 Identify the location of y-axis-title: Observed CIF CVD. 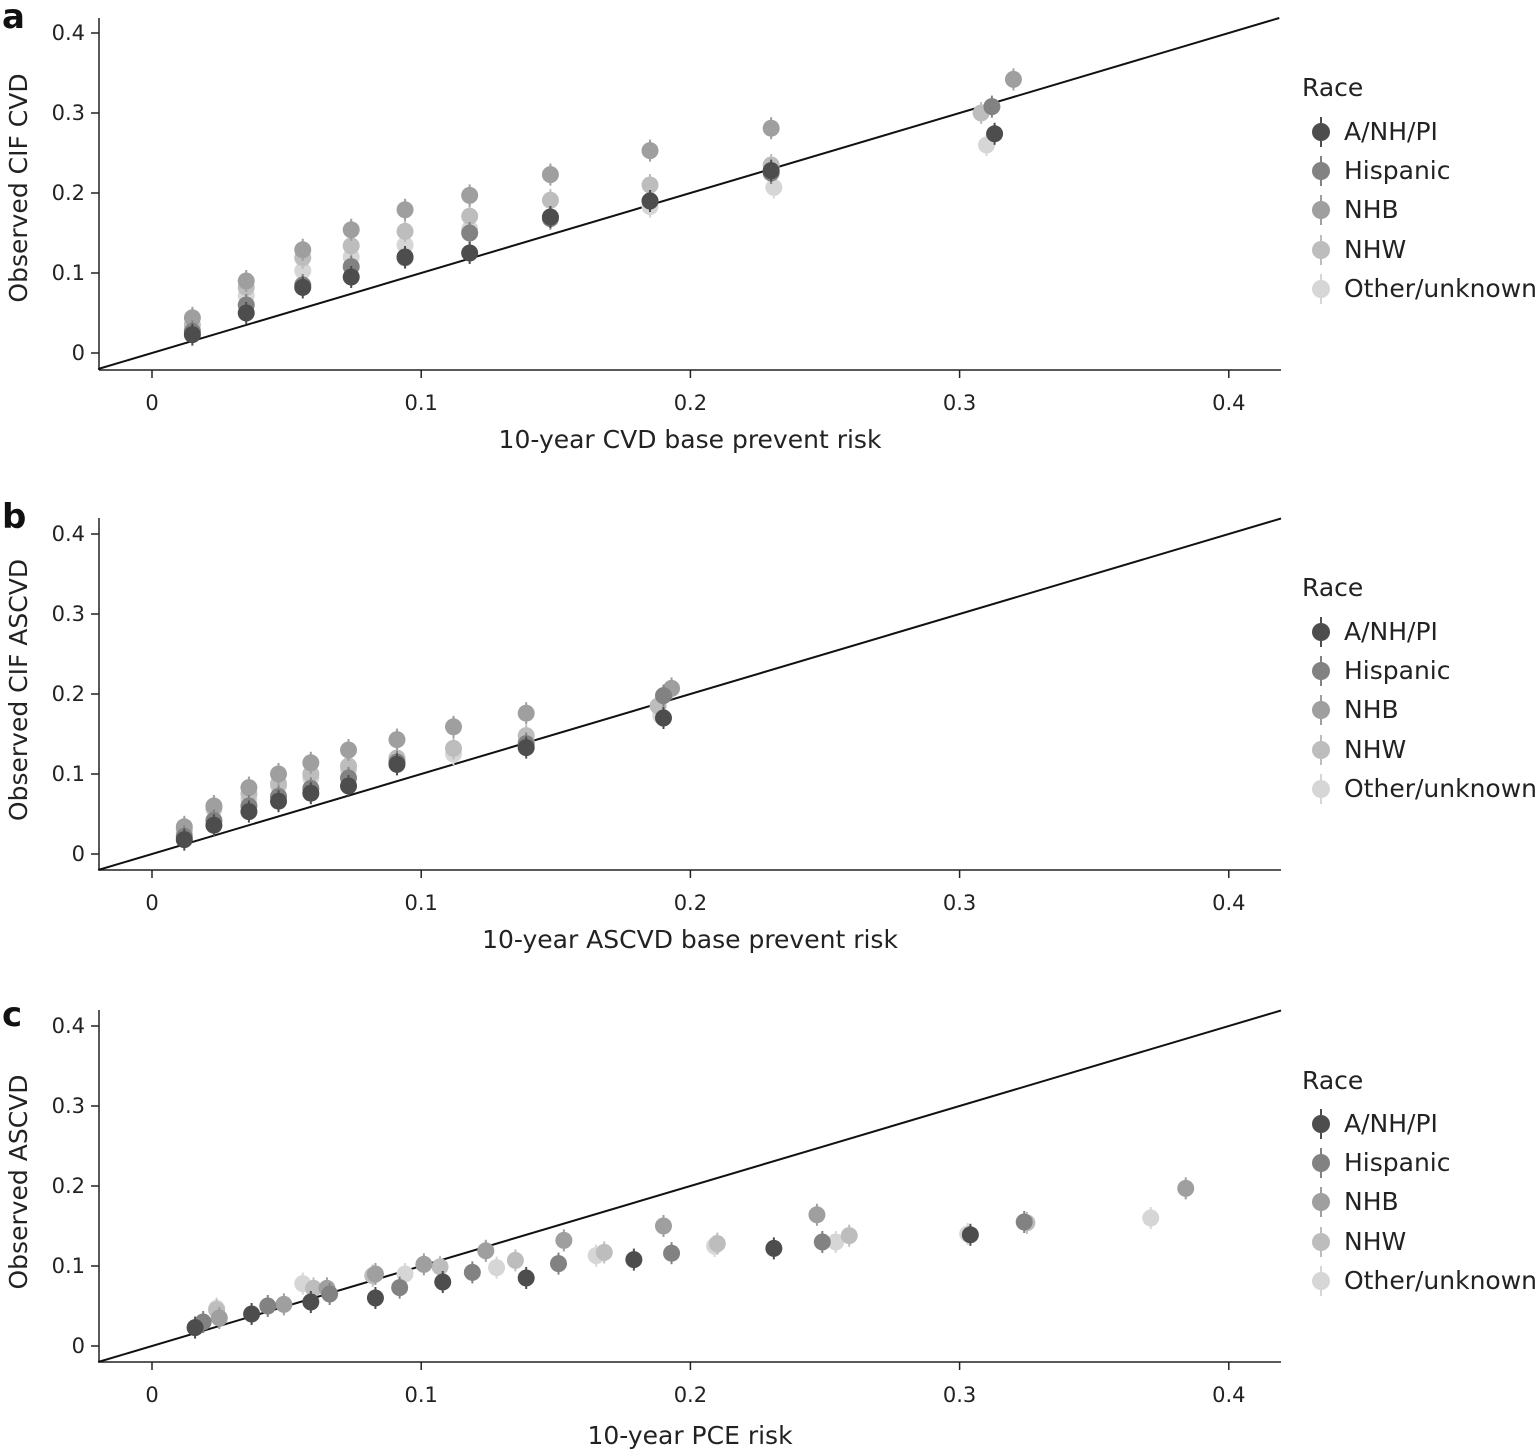
(18, 187).